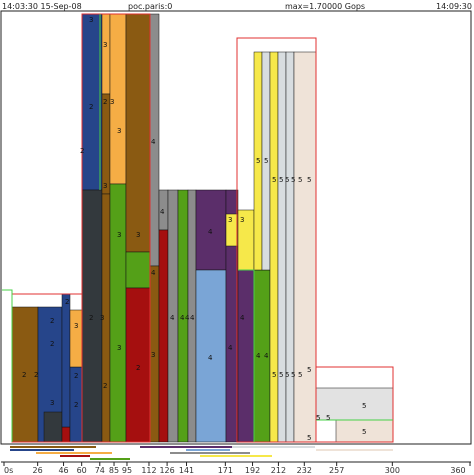 The width and height of the screenshot is (474, 475). I want to click on label-3-i: 3, so click(119, 348).